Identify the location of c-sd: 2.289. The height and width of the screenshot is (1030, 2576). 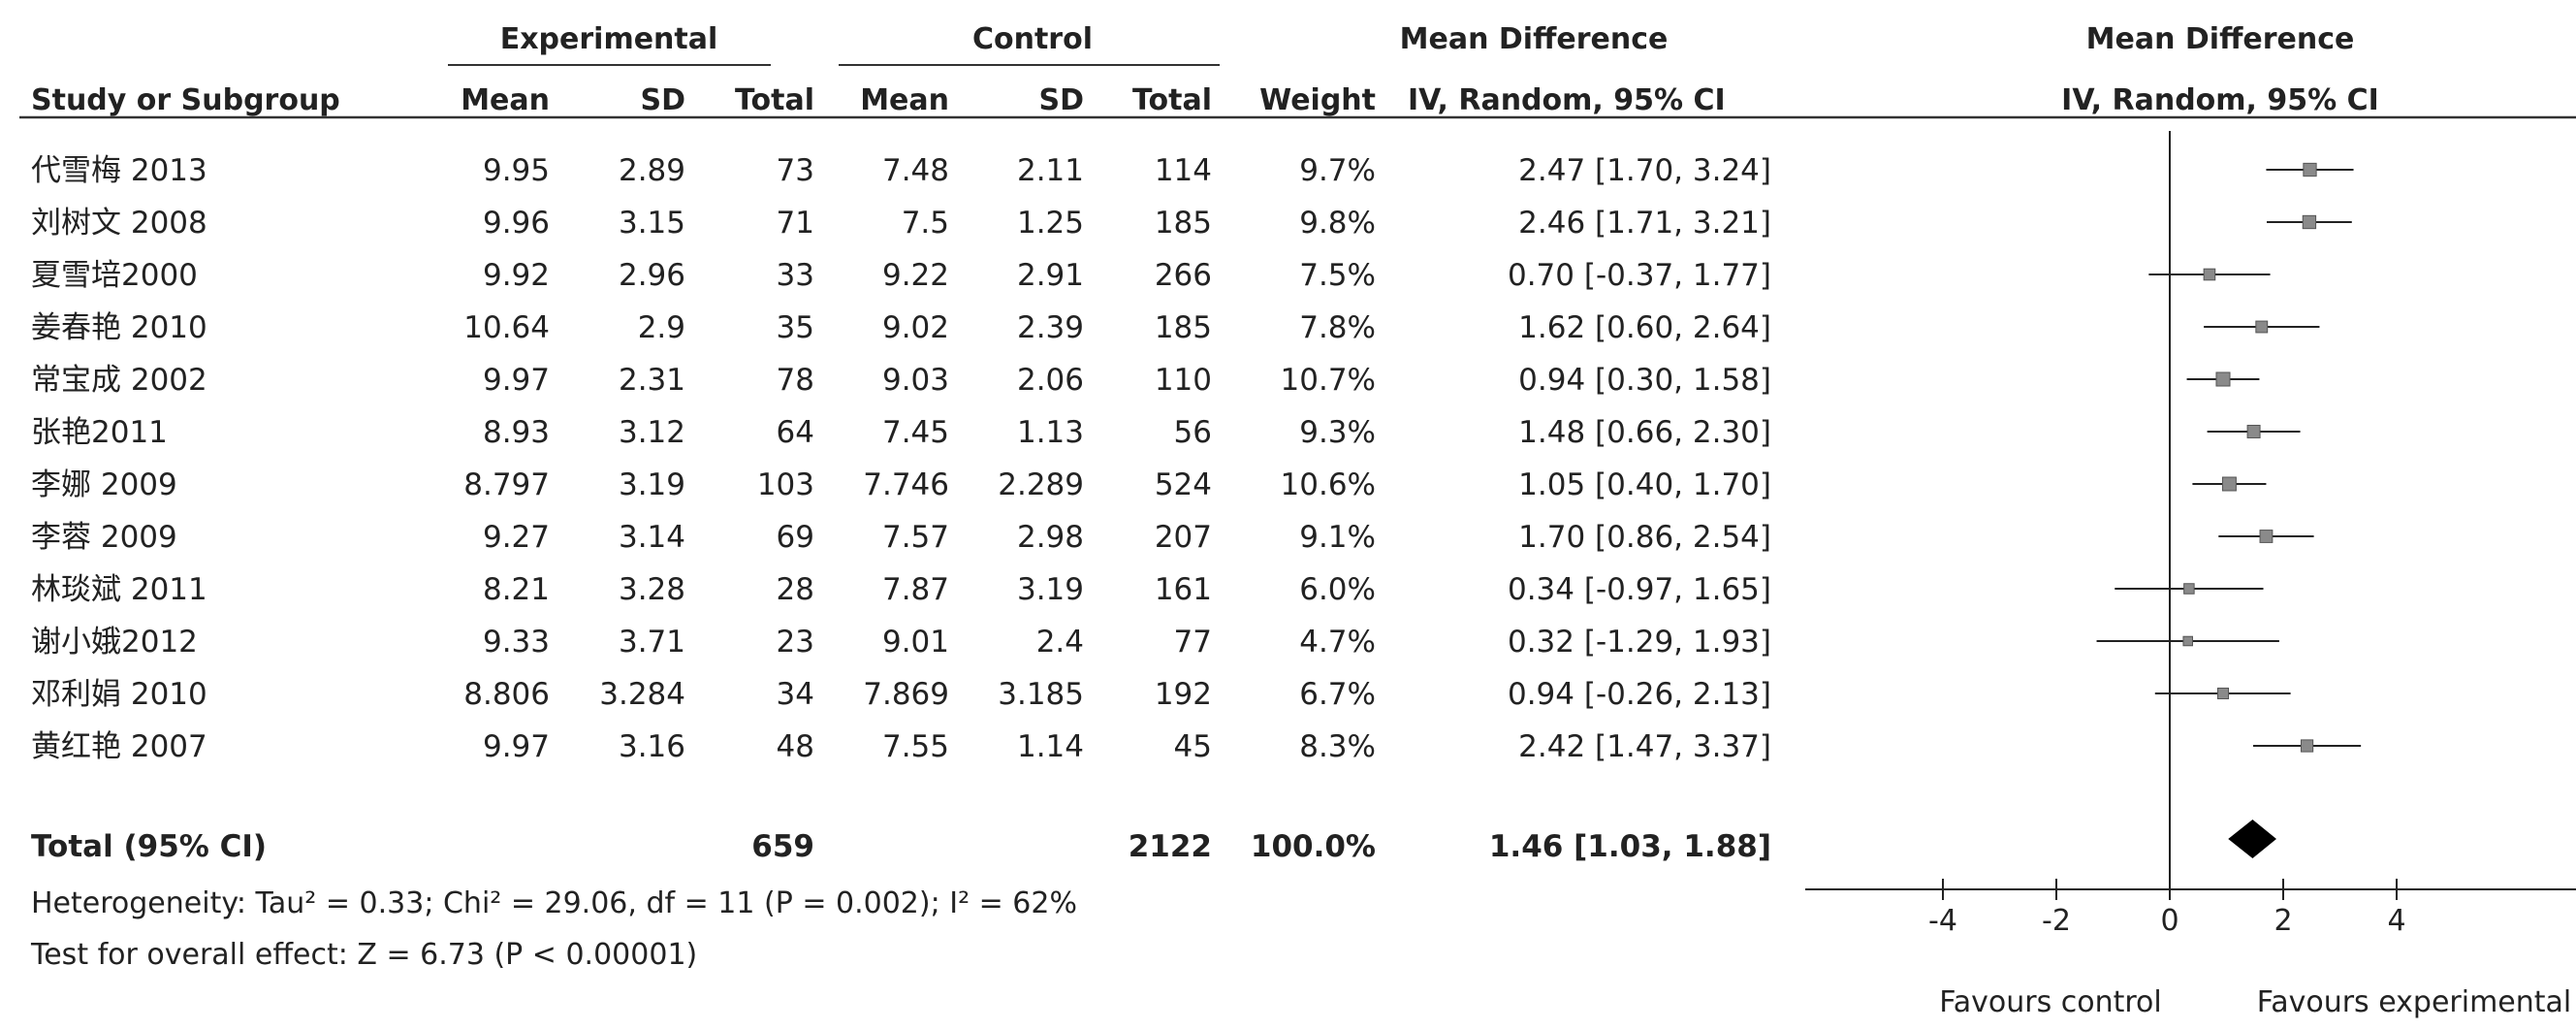
(1041, 485).